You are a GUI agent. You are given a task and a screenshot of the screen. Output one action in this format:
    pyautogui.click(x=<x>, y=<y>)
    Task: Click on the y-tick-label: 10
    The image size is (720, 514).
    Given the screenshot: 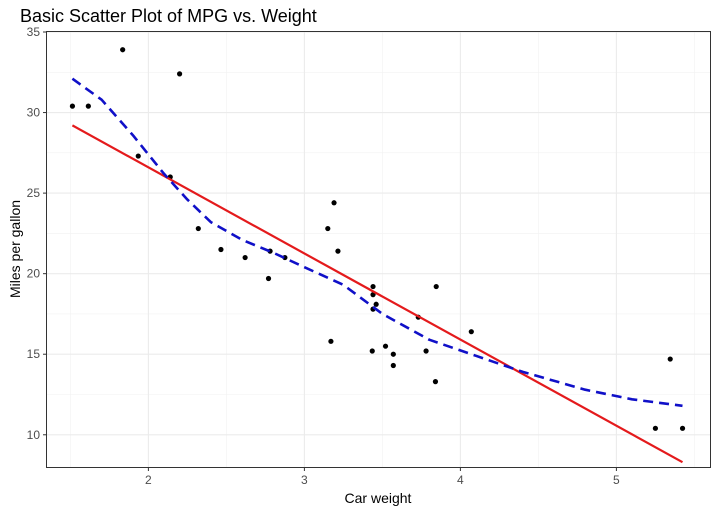 What is the action you would take?
    pyautogui.click(x=34, y=435)
    